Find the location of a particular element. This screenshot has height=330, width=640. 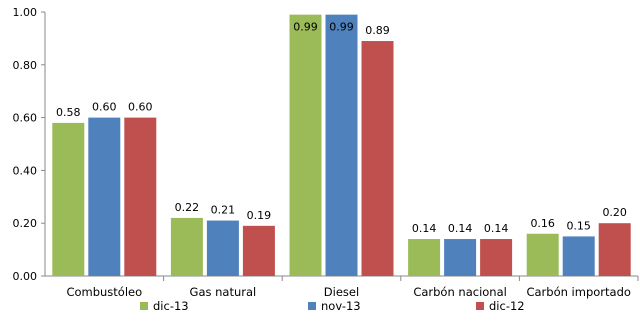

legend-label: dic-13 is located at coordinates (171, 306).